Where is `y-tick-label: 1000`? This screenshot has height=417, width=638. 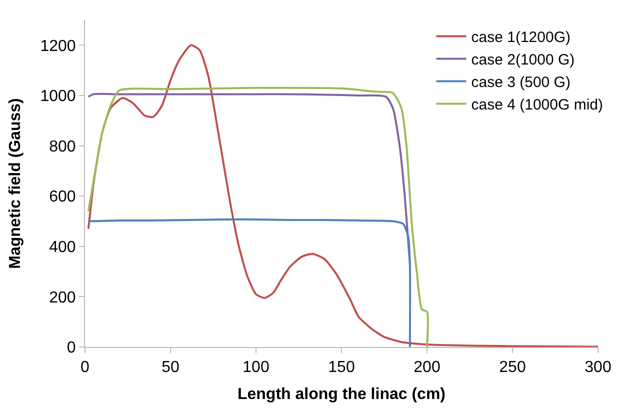 y-tick-label: 1000 is located at coordinates (58, 97).